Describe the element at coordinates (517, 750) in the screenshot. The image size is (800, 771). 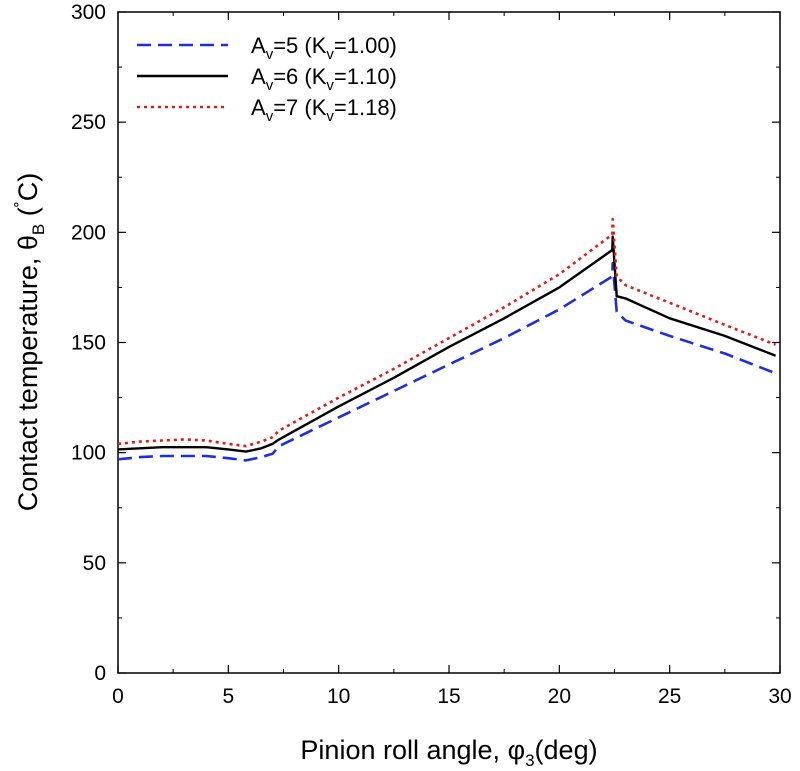
I see `x-axis-title-symbol: φ` at that location.